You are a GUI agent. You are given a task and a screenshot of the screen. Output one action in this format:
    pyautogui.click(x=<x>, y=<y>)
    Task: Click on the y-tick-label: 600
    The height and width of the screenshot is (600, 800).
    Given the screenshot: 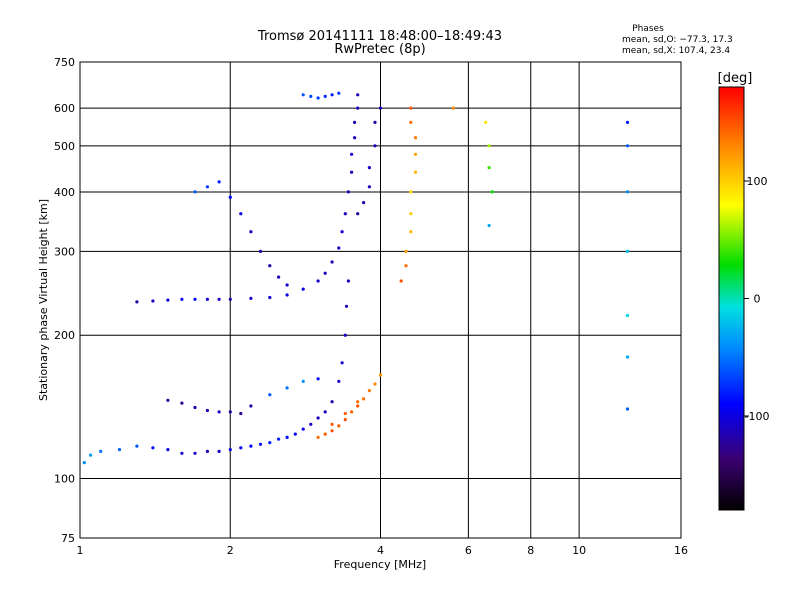 What is the action you would take?
    pyautogui.click(x=64, y=108)
    